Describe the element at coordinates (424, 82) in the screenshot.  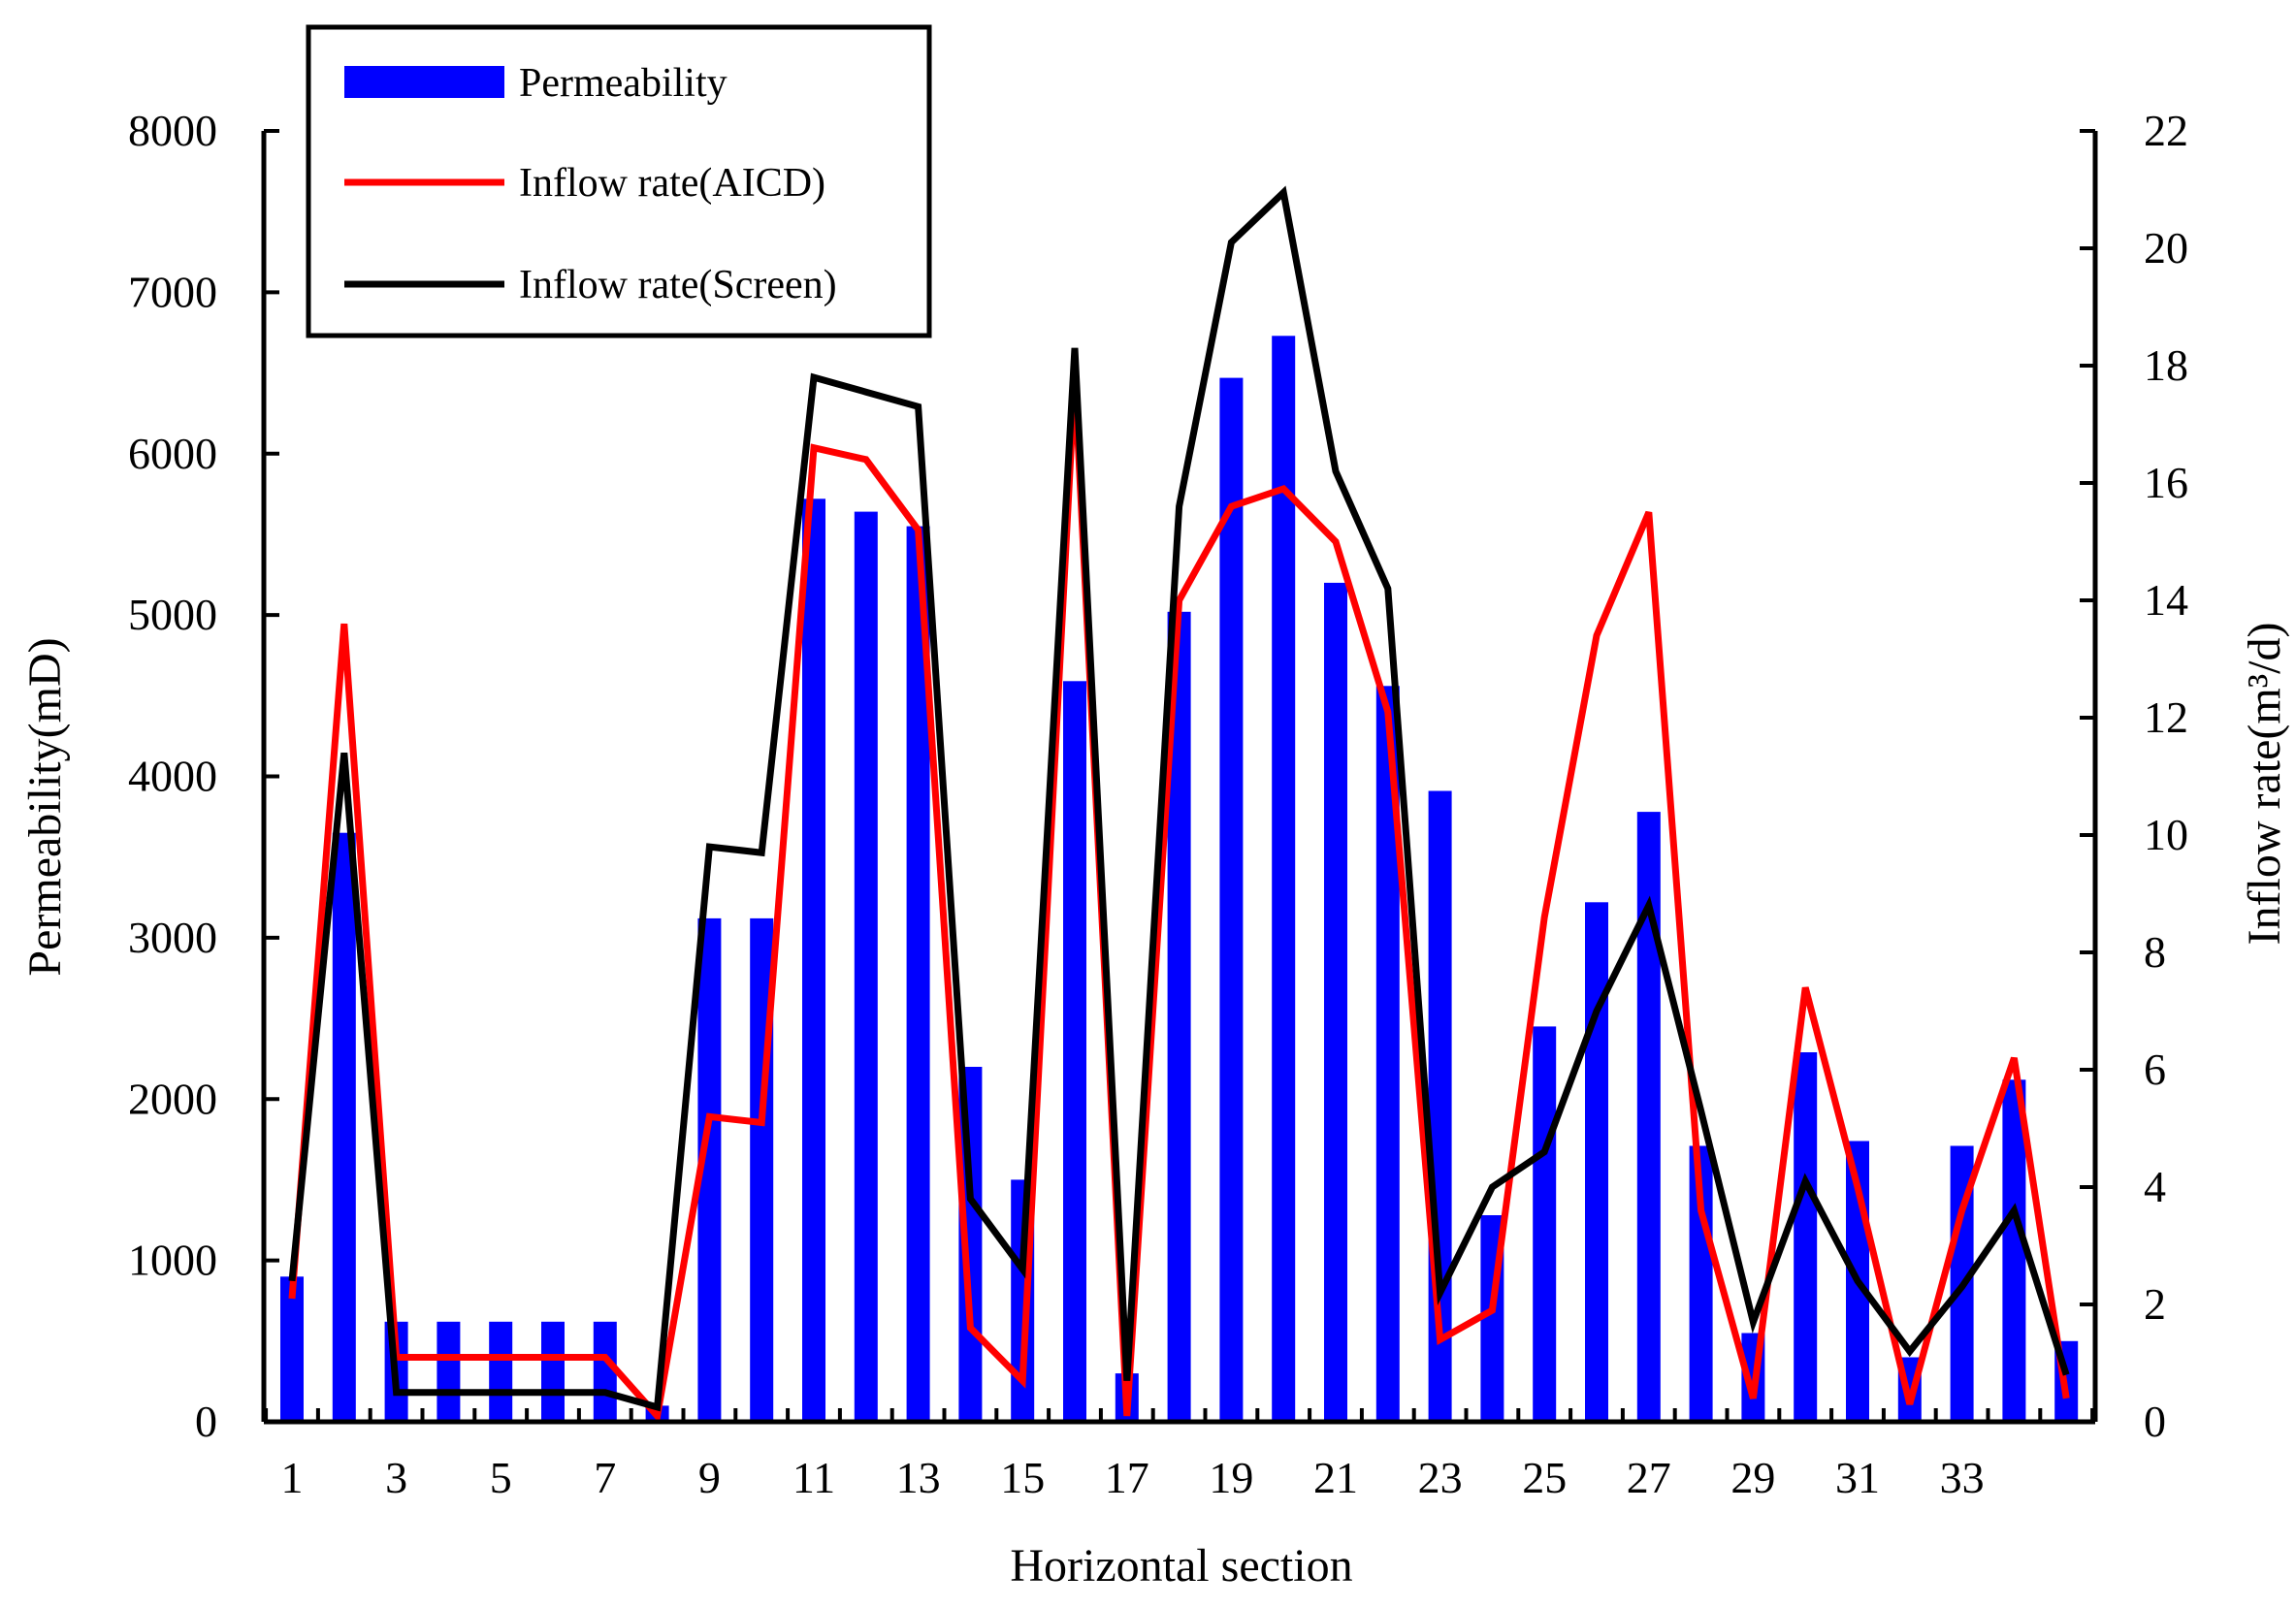
I see `legend-swatch-permeability` at that location.